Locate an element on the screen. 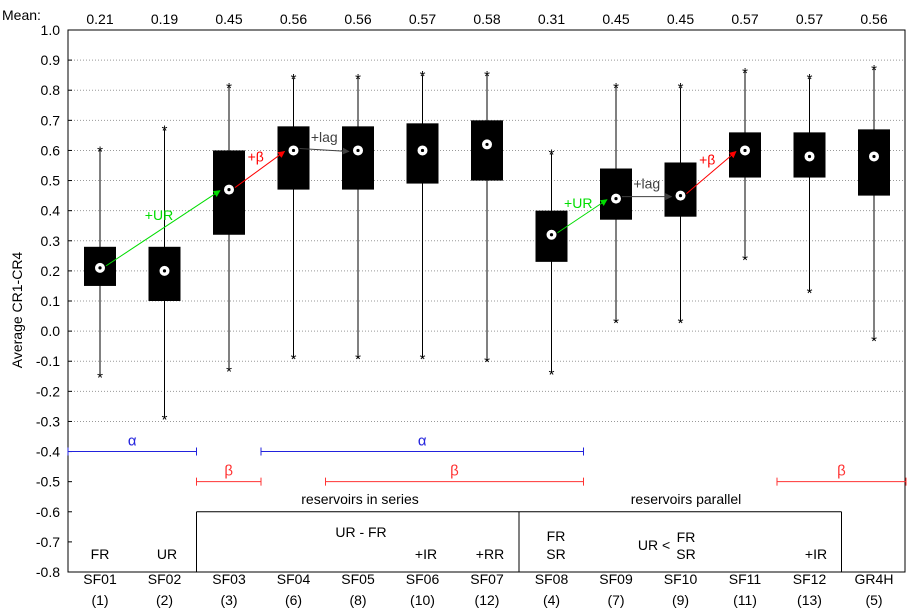 The height and width of the screenshot is (613, 907). x-label-id: (9) is located at coordinates (680, 600).